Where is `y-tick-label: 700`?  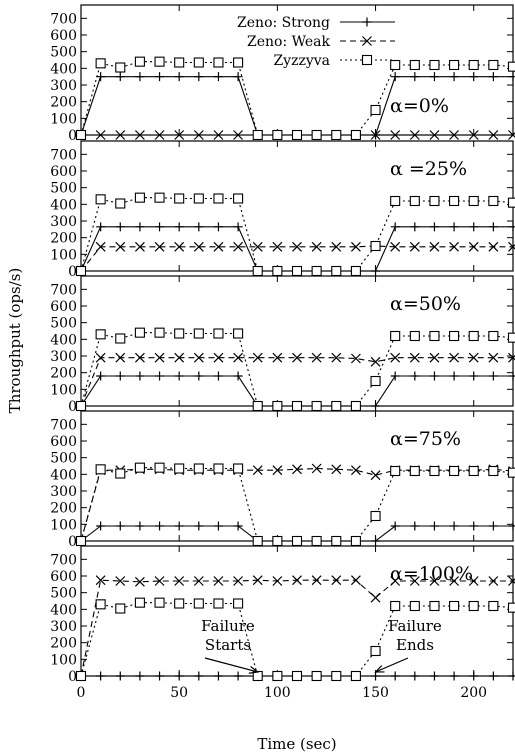 y-tick-label: 700 is located at coordinates (63, 155).